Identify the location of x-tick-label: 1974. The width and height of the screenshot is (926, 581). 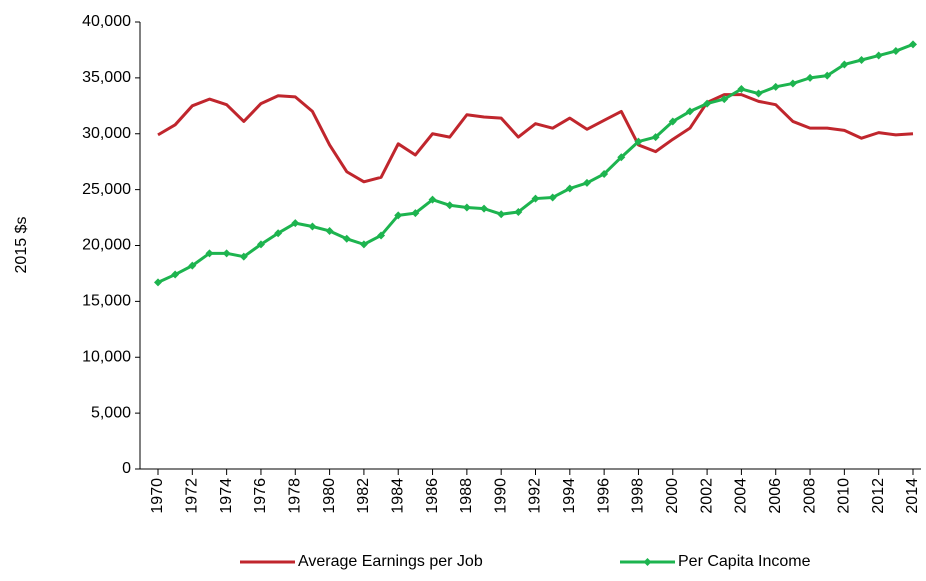
(226, 496).